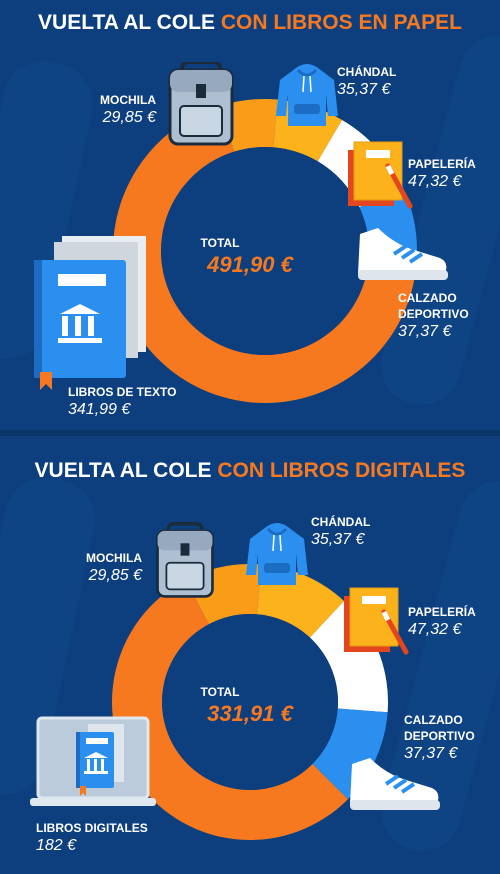  I want to click on label-libros-digitales: LIBROS DIGITALES 182 €, so click(92, 838).